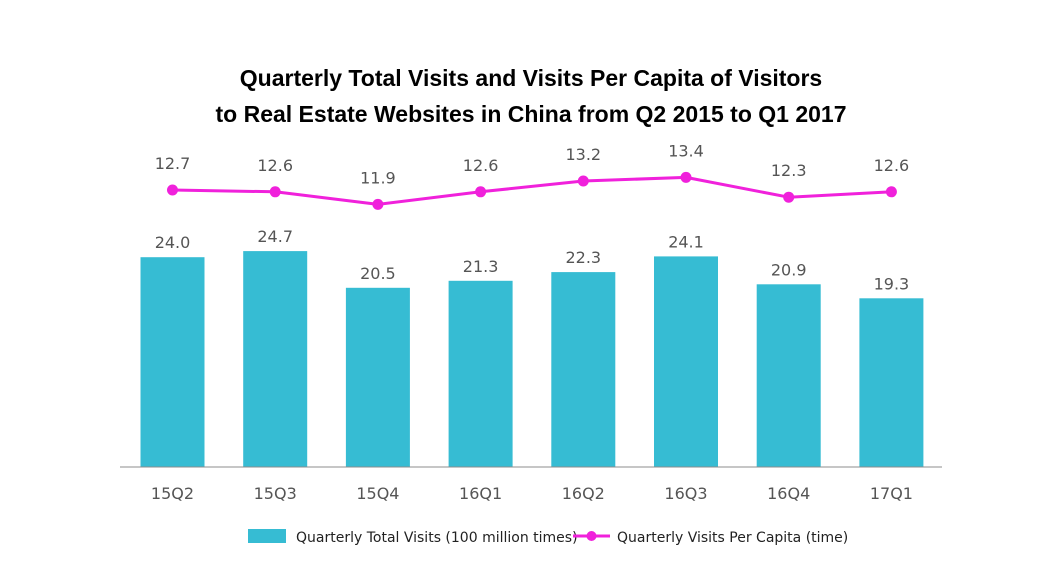  I want to click on x-tick-label: 16Q4, so click(788, 493).